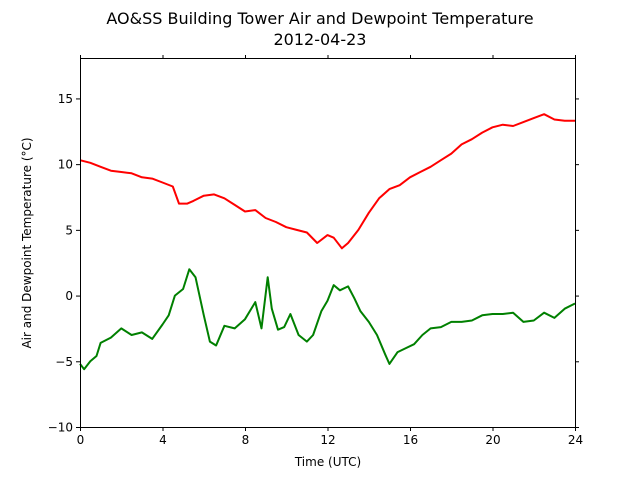 This screenshot has height=480, width=640. Describe the element at coordinates (575, 440) in the screenshot. I see `x-tick-label: 24` at that location.